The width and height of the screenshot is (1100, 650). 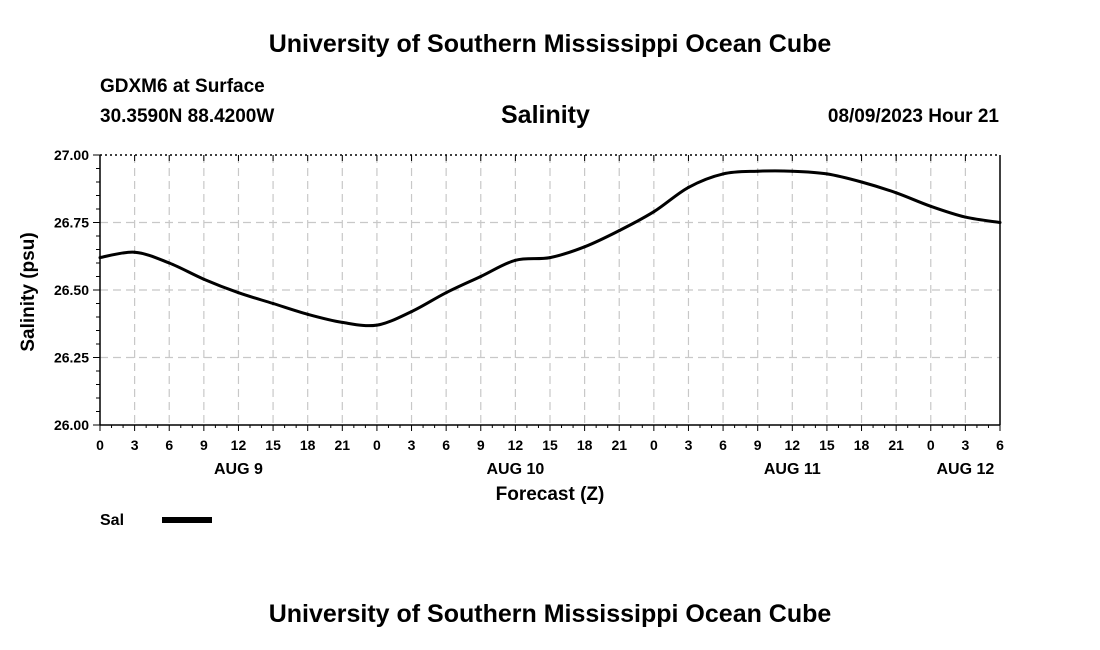 What do you see at coordinates (913, 116) in the screenshot?
I see `forecast-datetime: 08/09/2023 Hour 21` at bounding box center [913, 116].